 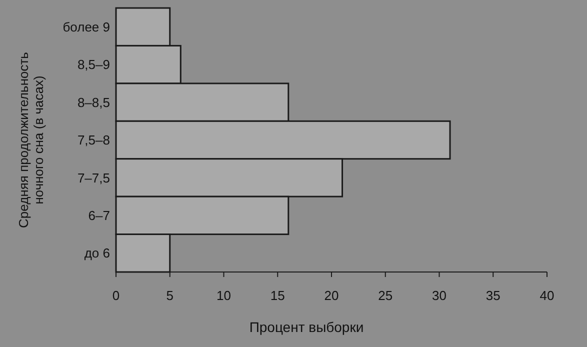 I want to click on x-tick-label: 30, so click(x=439, y=295).